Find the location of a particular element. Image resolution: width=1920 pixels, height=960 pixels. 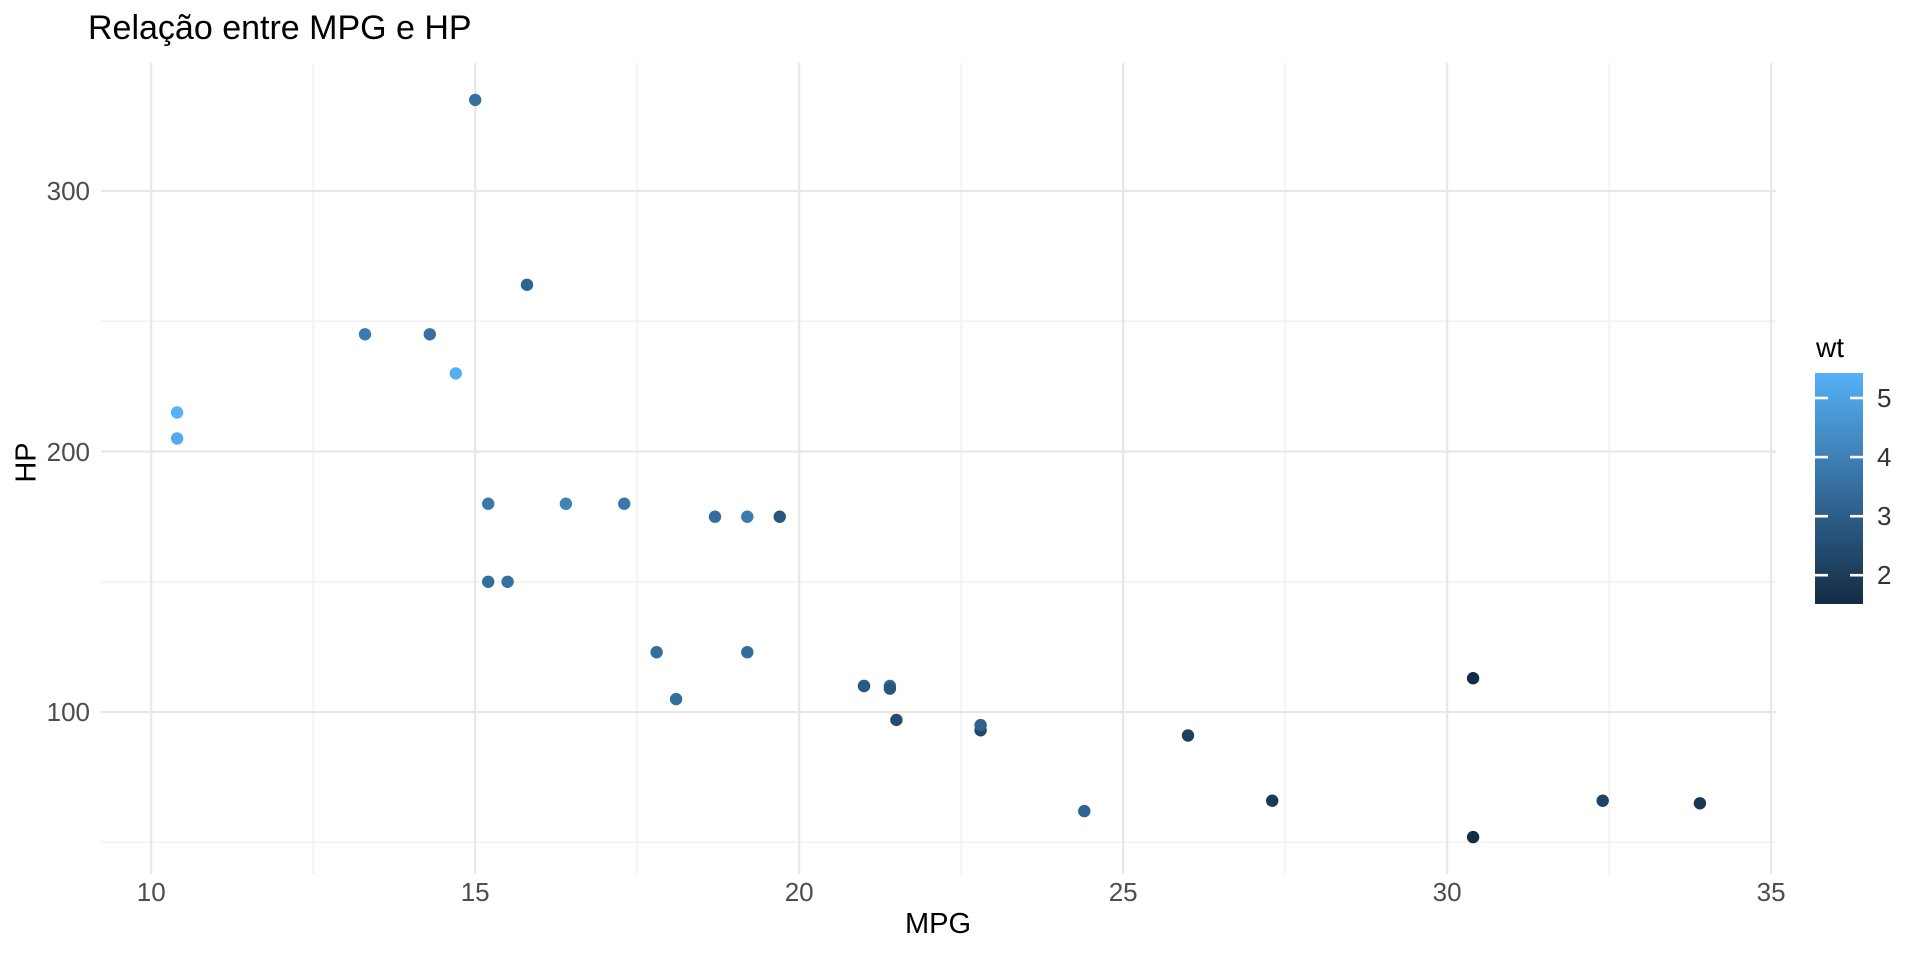

y-axis-tick-label: 200 is located at coordinates (68, 451).